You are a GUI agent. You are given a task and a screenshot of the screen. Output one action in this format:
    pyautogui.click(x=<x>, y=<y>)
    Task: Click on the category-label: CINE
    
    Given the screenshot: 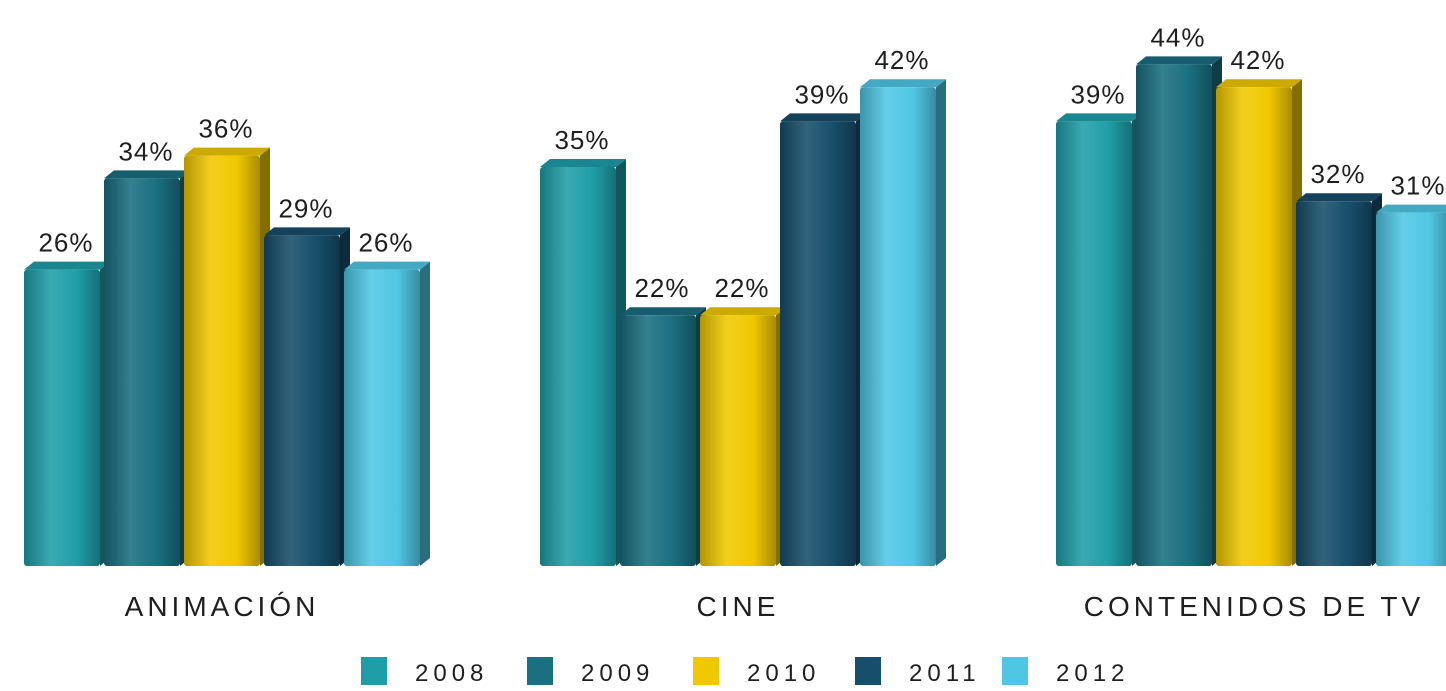 What is the action you would take?
    pyautogui.click(x=738, y=606)
    